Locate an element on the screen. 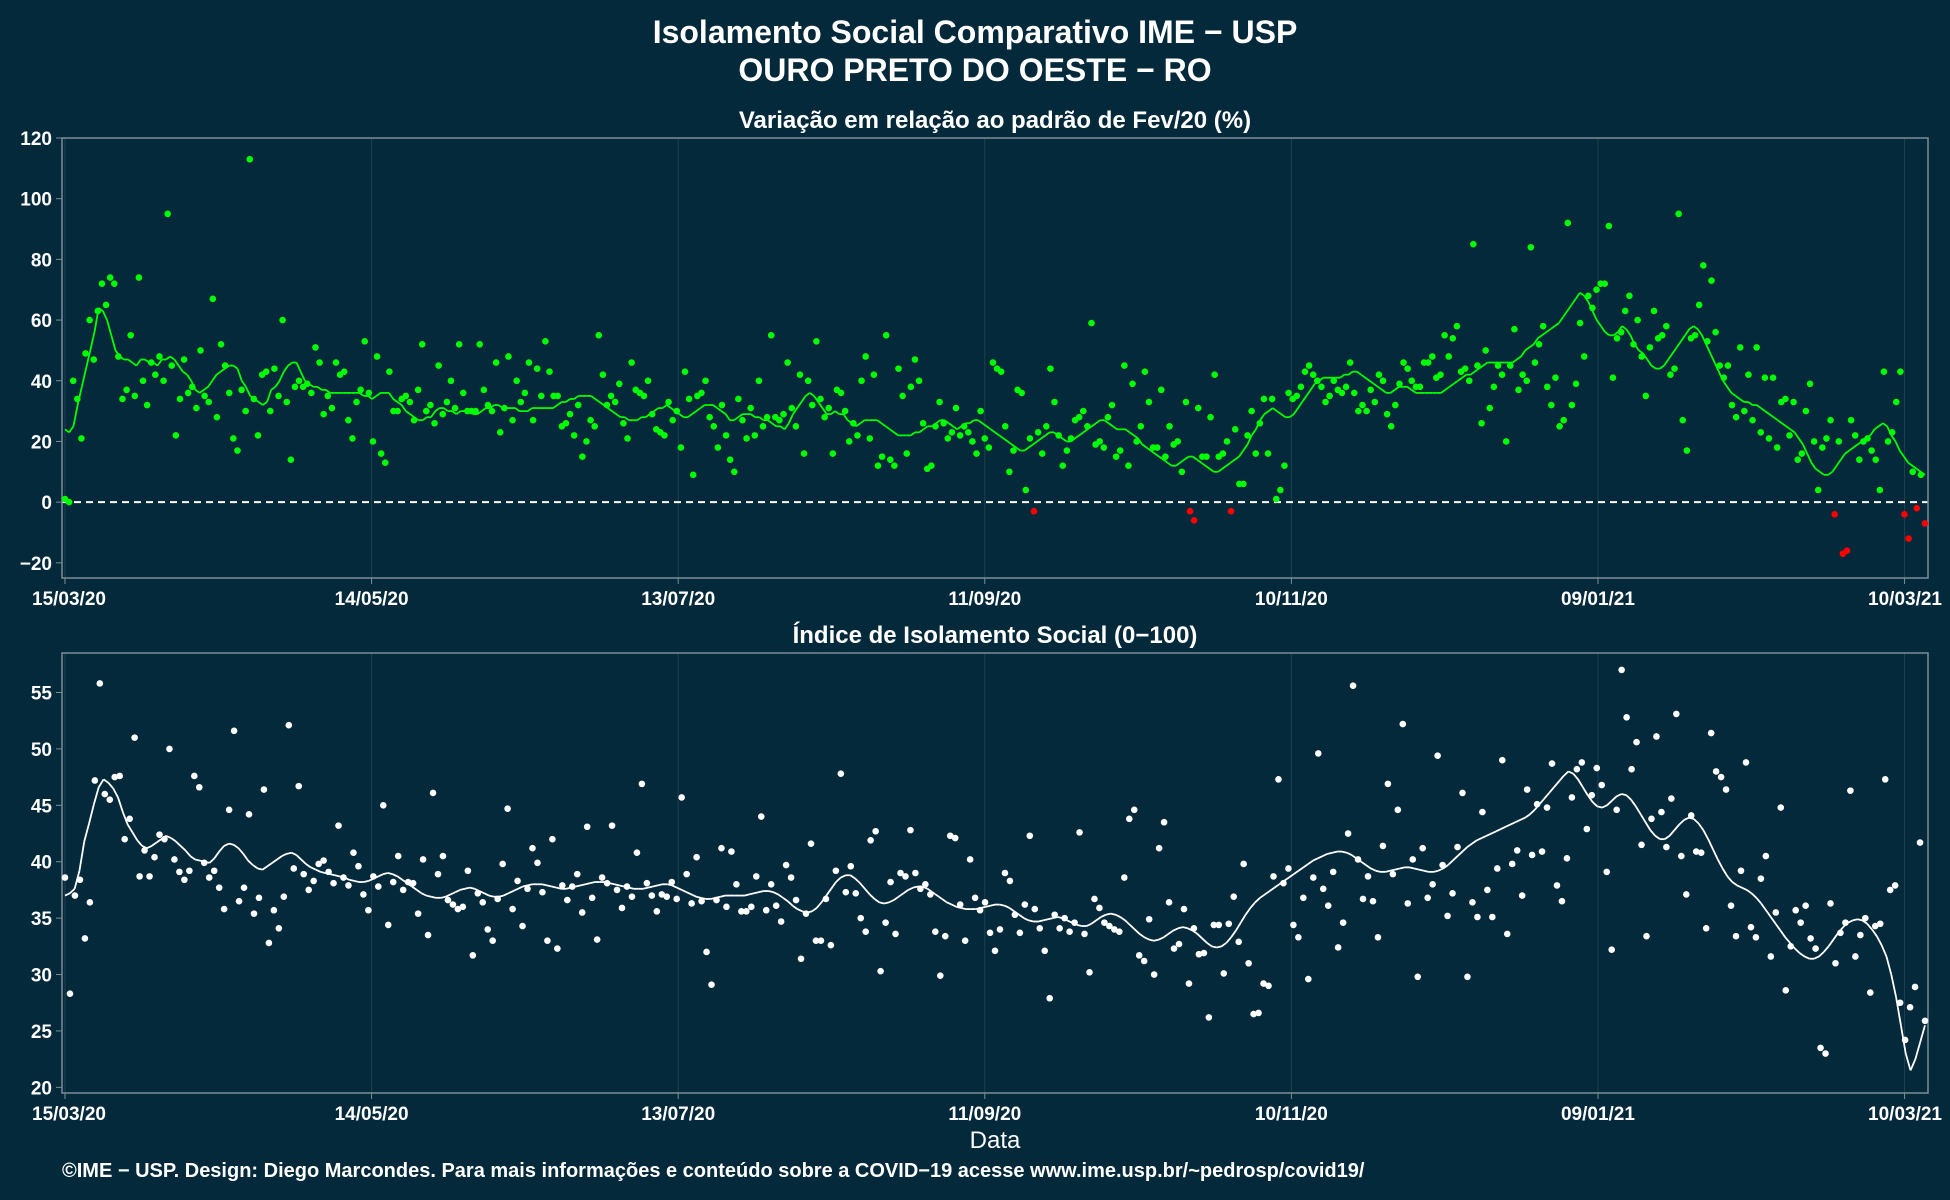  x-tick-label: 09/01/21 is located at coordinates (1598, 599).